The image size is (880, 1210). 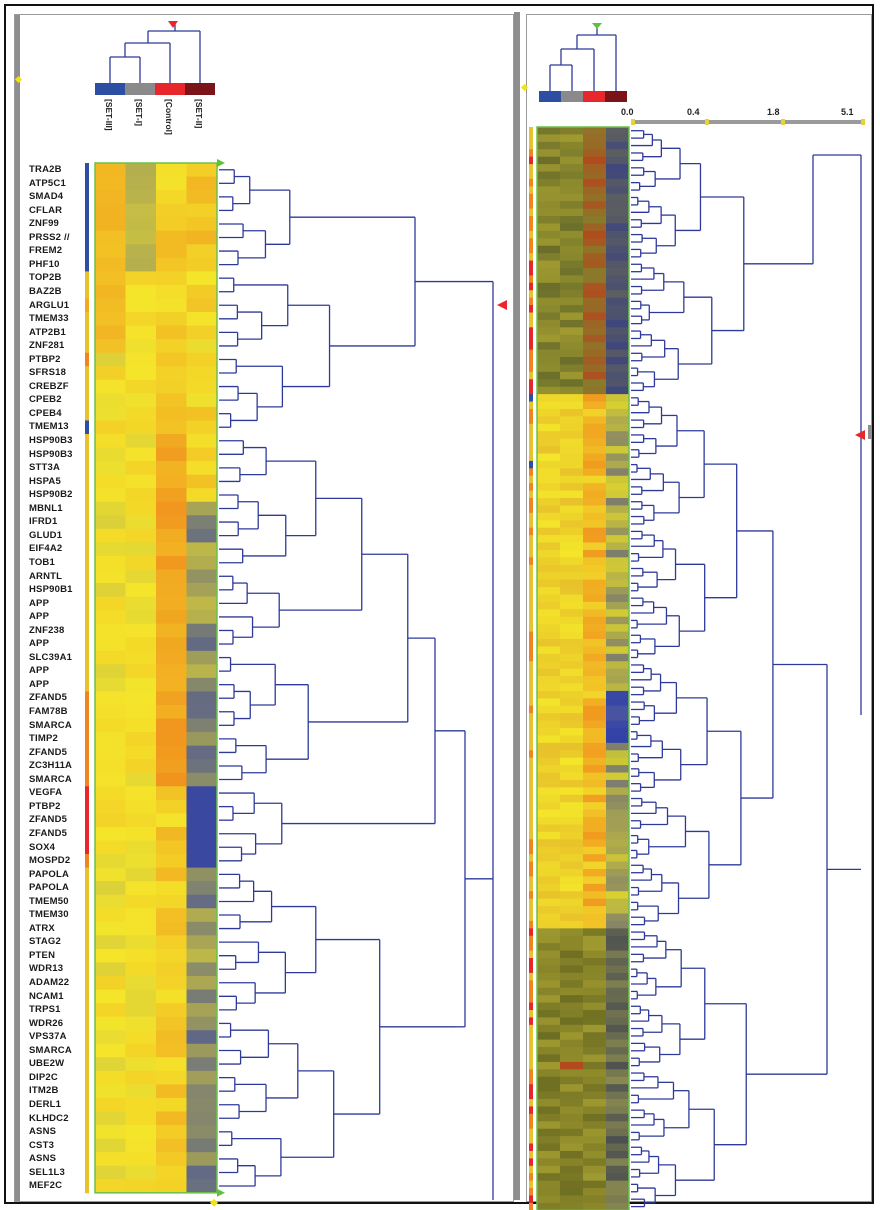 What do you see at coordinates (517, 606) in the screenshot?
I see `pane-divider` at bounding box center [517, 606].